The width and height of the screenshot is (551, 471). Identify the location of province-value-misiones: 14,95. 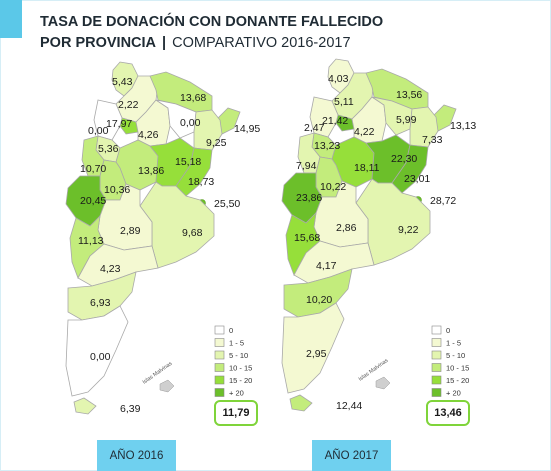
(247, 129).